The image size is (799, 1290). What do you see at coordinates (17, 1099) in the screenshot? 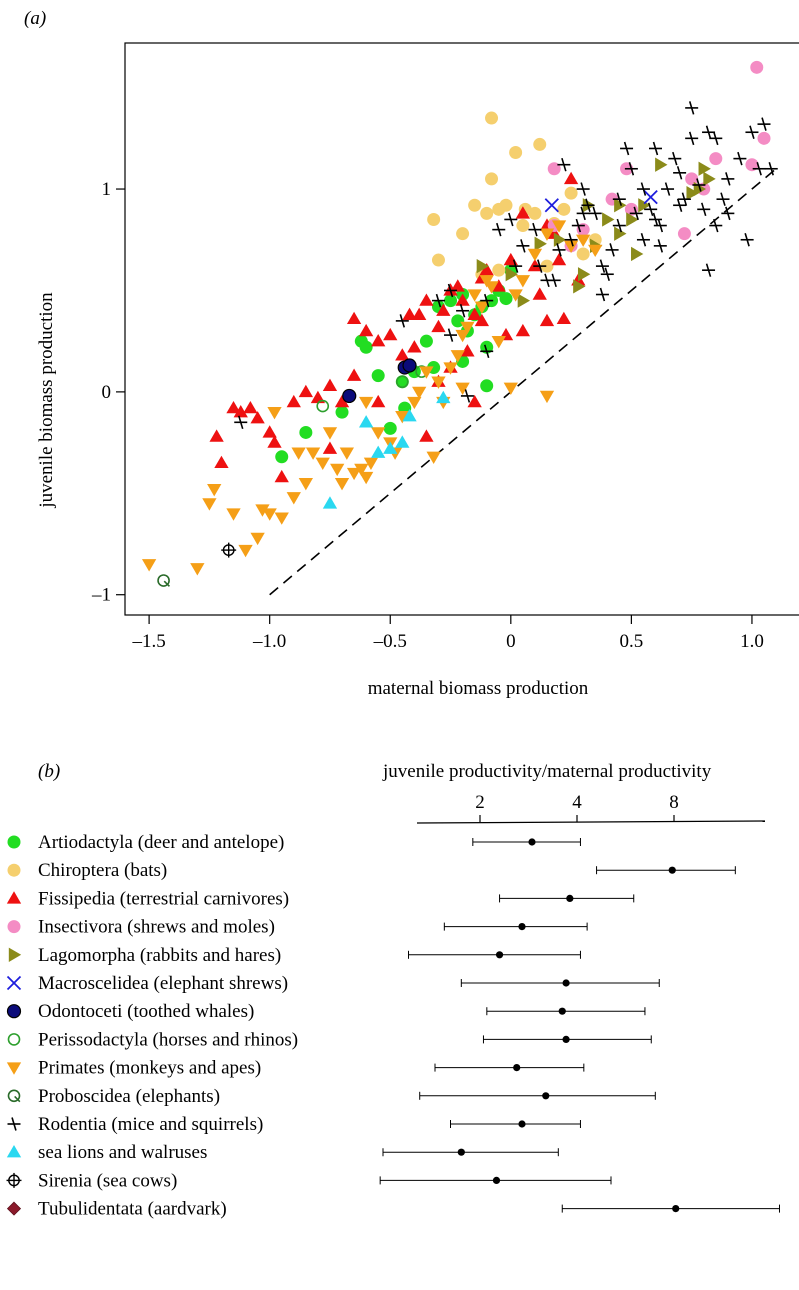
I see `legend-marker-9-tail` at bounding box center [17, 1099].